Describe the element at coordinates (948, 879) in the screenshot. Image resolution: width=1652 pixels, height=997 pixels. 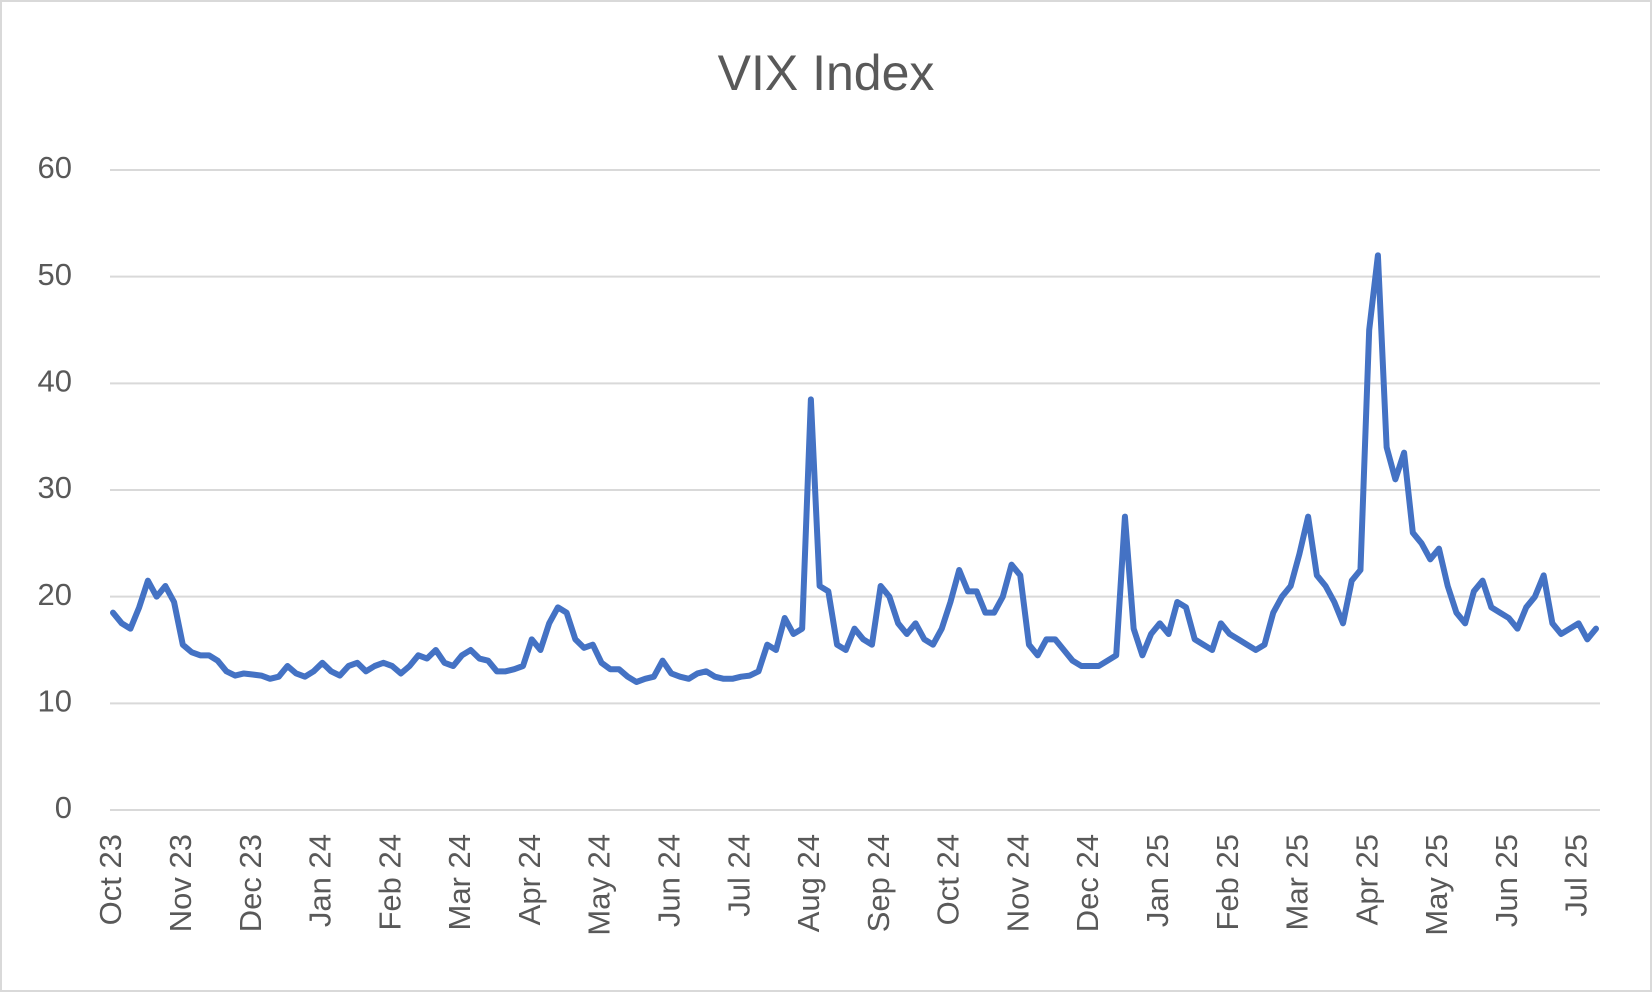
I see `x-tick-label: Oct 24` at that location.